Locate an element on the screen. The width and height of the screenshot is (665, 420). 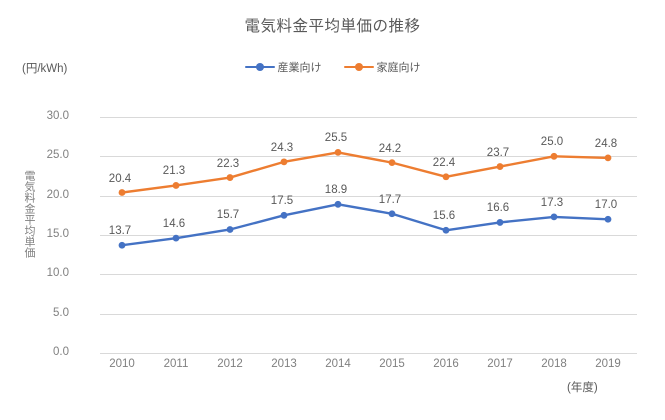
data-point-label: 23.7 is located at coordinates (498, 152).